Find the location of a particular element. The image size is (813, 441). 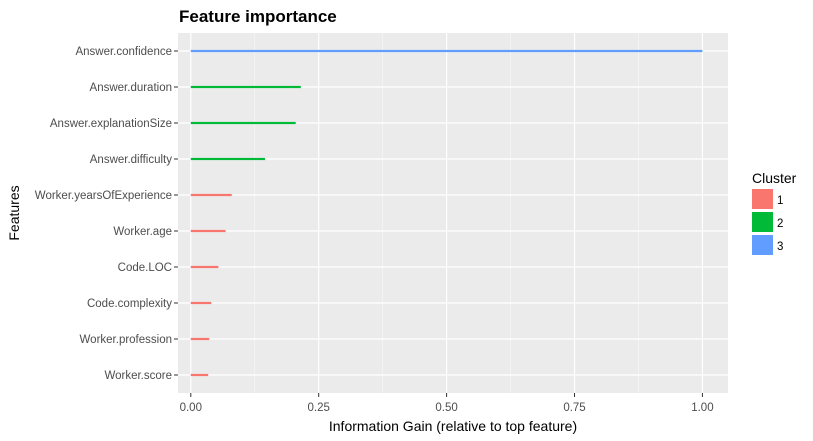

x-tick-label: 0.75 is located at coordinates (574, 408).